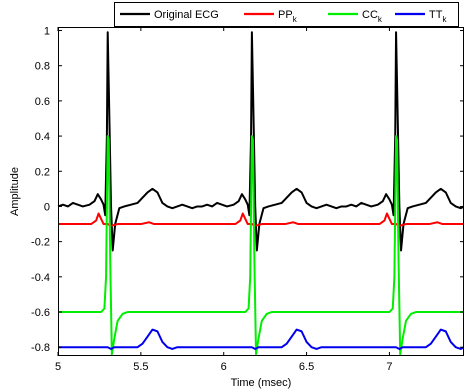  Describe the element at coordinates (58, 367) in the screenshot. I see `x-tick-label: 5` at that location.